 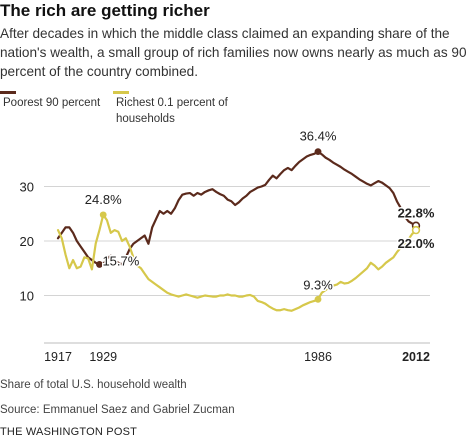 I want to click on annotation-label-6: 22.0%, so click(x=416, y=243).